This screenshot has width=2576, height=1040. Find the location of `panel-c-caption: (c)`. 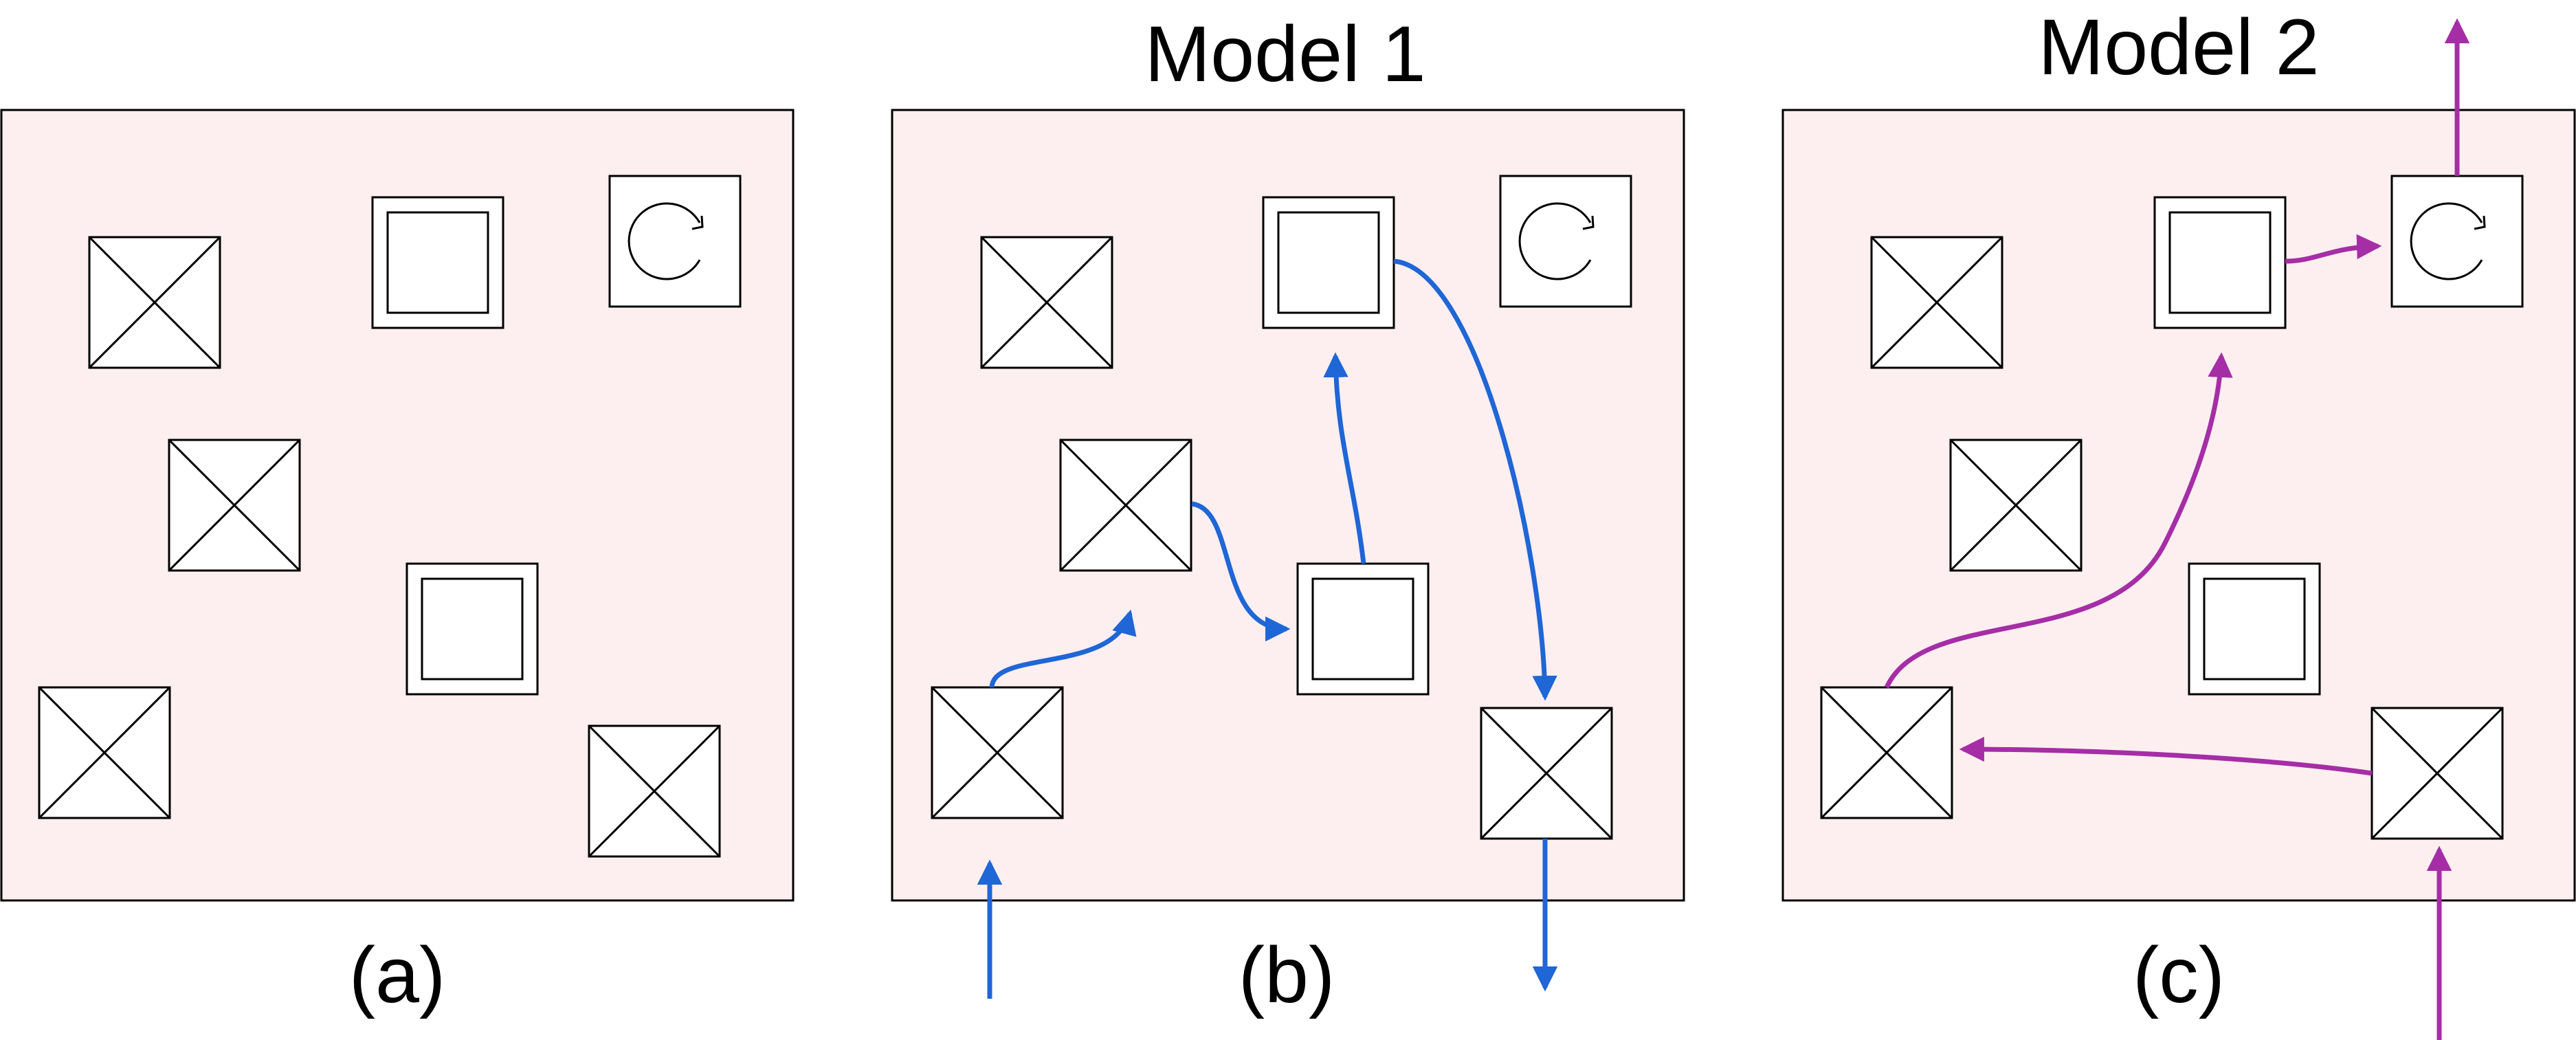

panel-c-caption: (c) is located at coordinates (2179, 975).